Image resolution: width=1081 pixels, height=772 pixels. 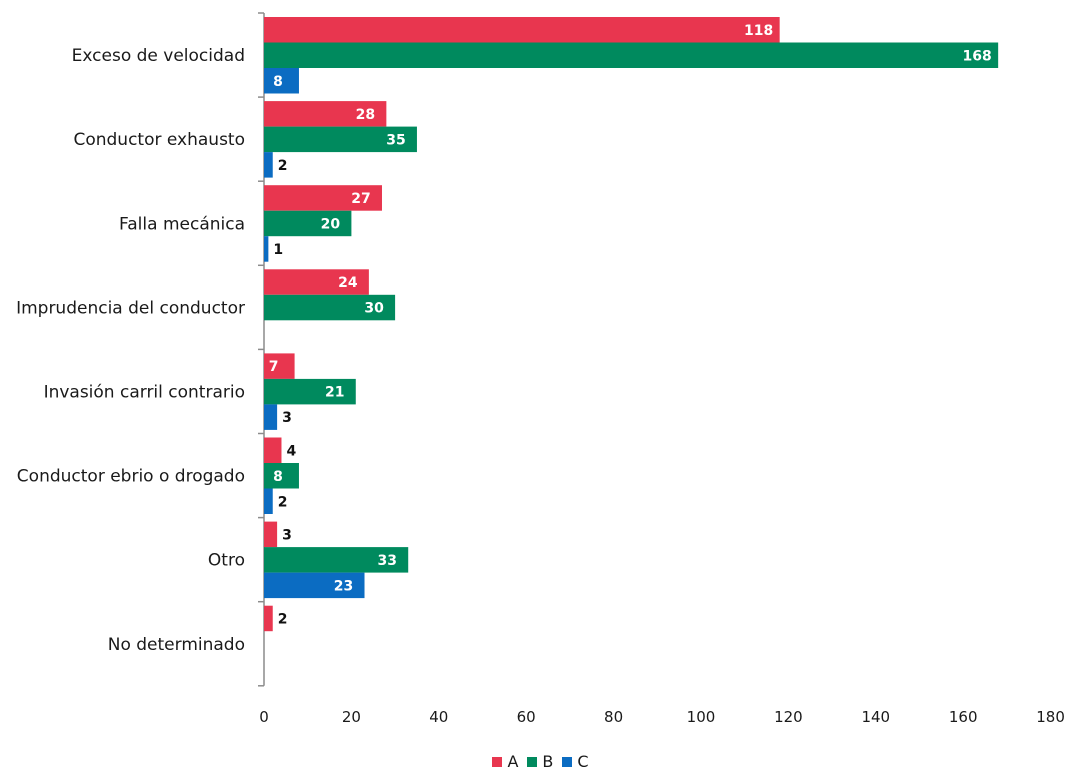 I want to click on data-label: 28, so click(x=365, y=115).